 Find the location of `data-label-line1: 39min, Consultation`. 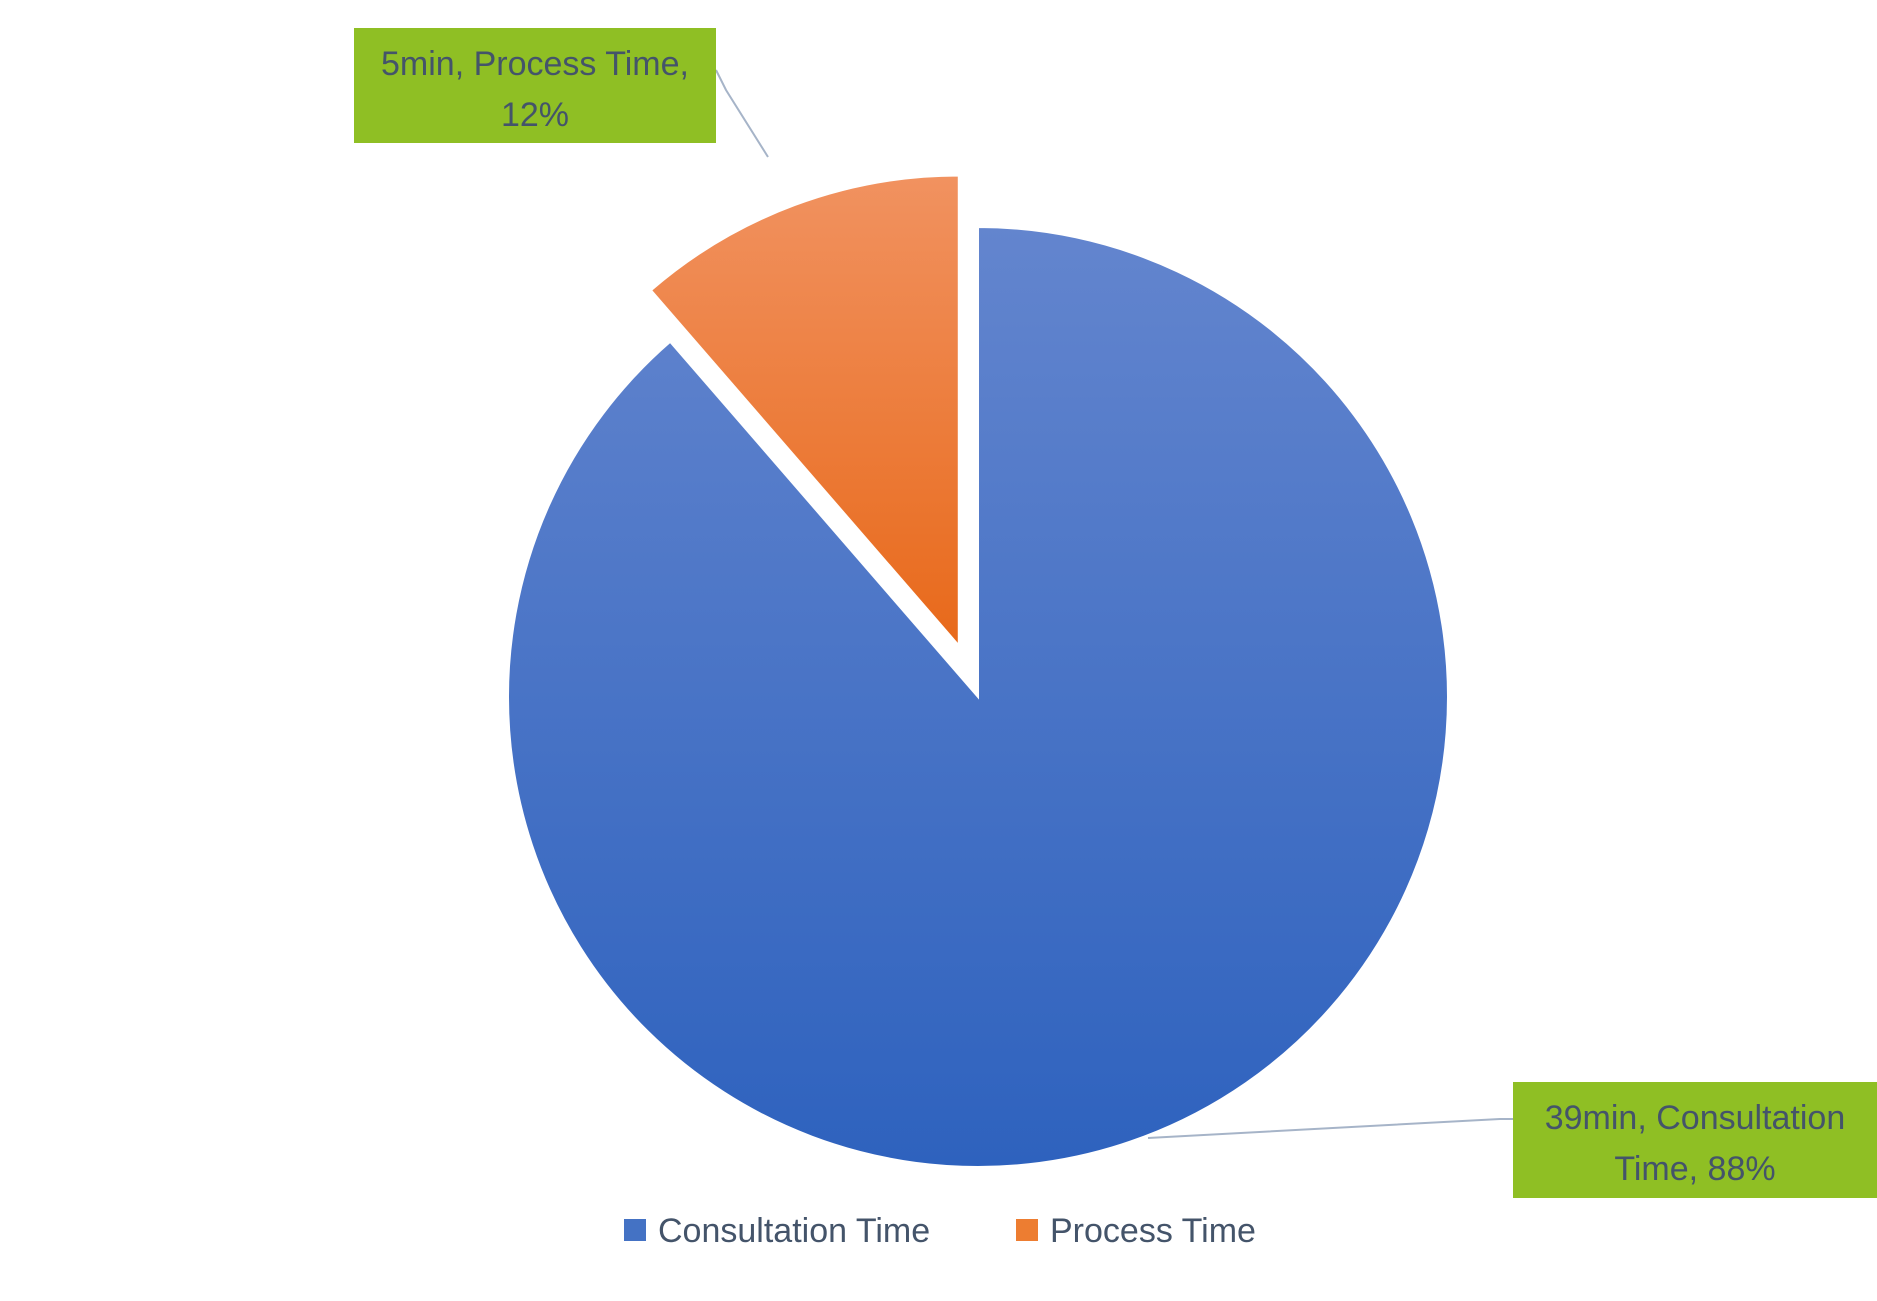

data-label-line1: 39min, Consultation is located at coordinates (1695, 1118).